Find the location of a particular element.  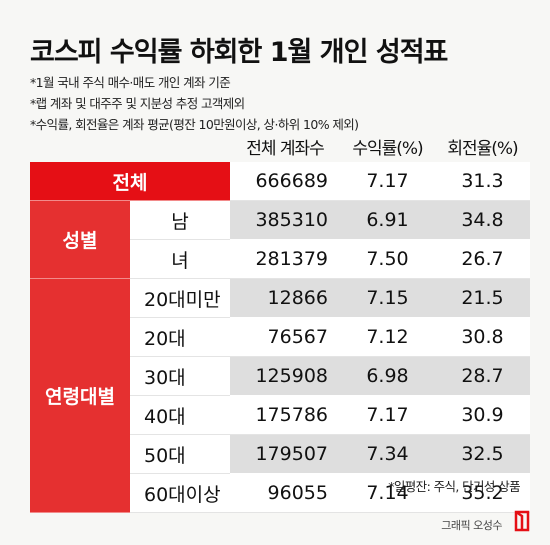

page-title: 코스피 수익률 하회한 1월 개인 성적표 is located at coordinates (239, 52).